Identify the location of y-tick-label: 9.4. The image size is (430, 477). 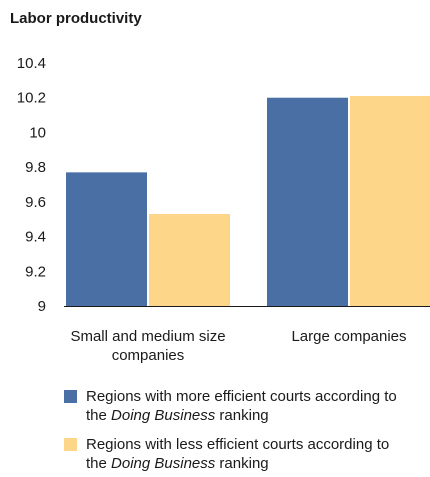
(35, 237).